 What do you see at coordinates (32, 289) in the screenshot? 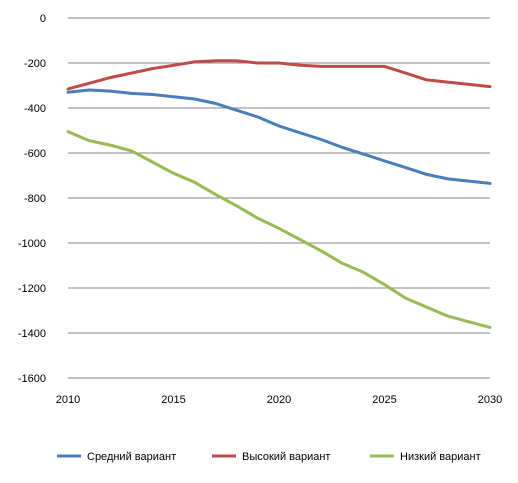
I see `y-tick-label: -1200` at bounding box center [32, 289].